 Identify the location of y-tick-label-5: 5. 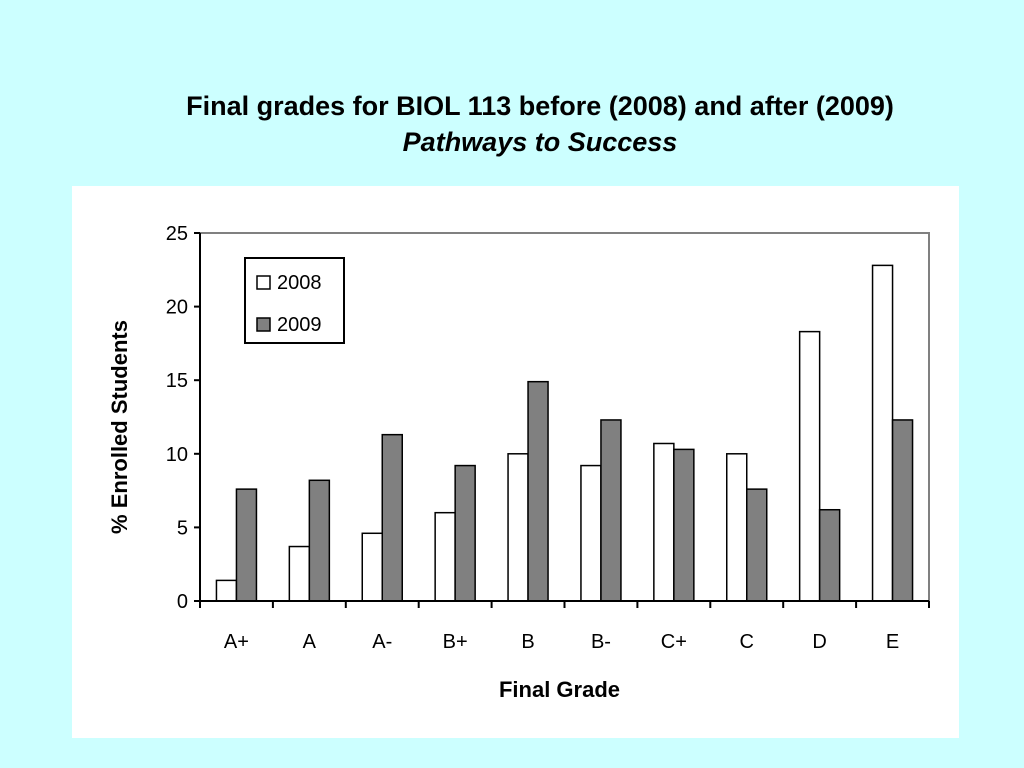
(182, 528).